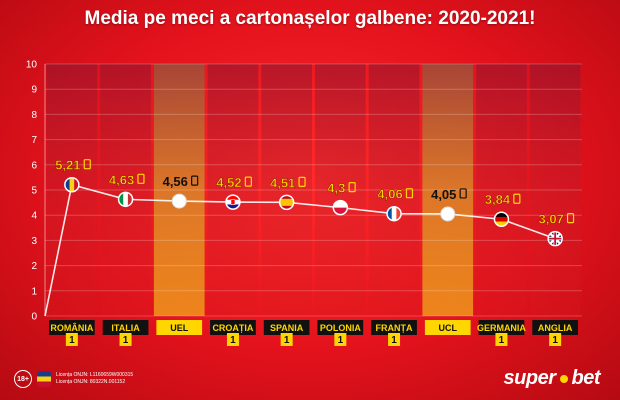 The height and width of the screenshot is (400, 620). What do you see at coordinates (34, 165) in the screenshot?
I see `y-tick-label: 6` at bounding box center [34, 165].